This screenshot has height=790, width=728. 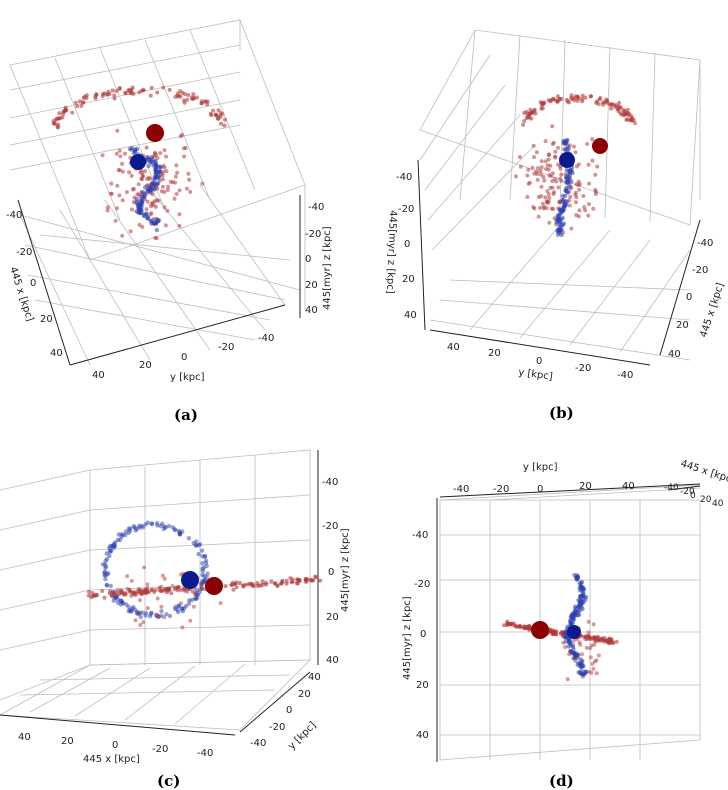 I want to click on panel-d-z-ticks: -40 -20 0 20 40, so click(x=421, y=635).